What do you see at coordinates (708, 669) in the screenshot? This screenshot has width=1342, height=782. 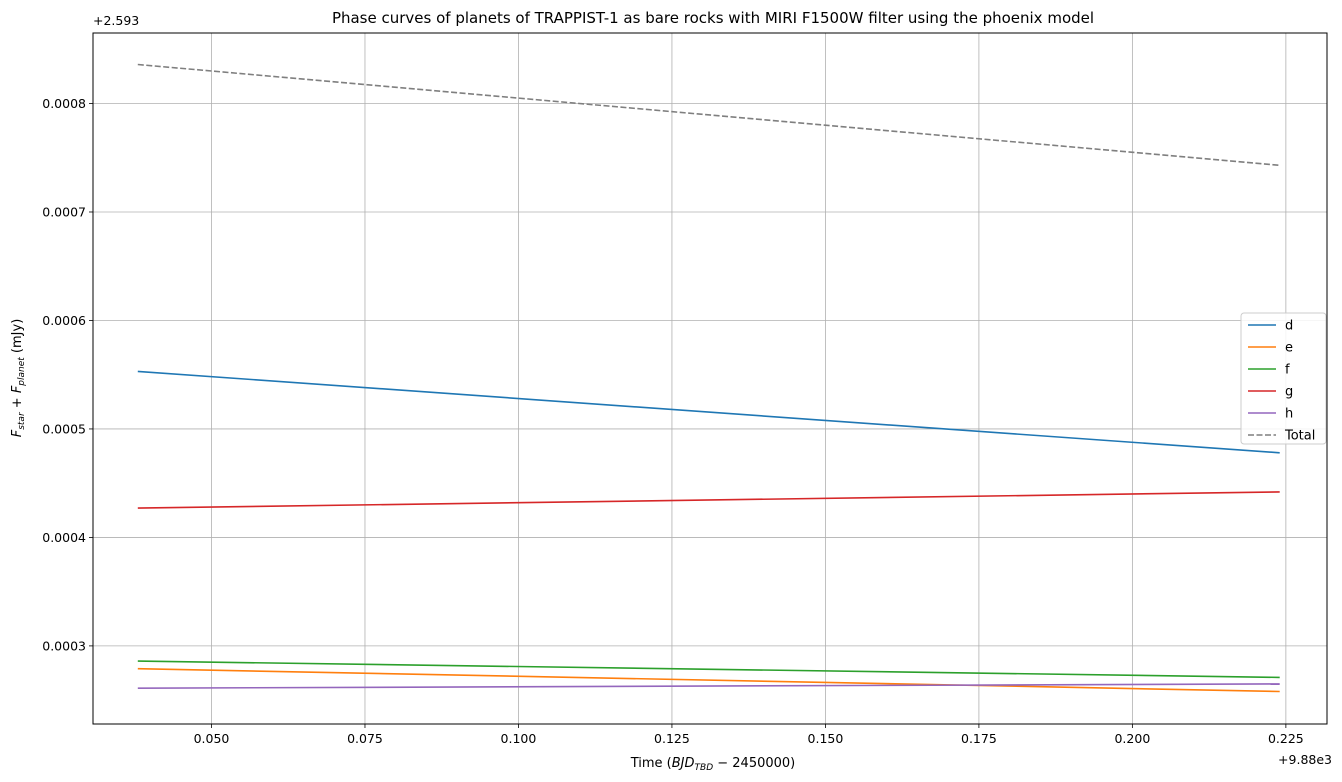 I see `series-line-f` at bounding box center [708, 669].